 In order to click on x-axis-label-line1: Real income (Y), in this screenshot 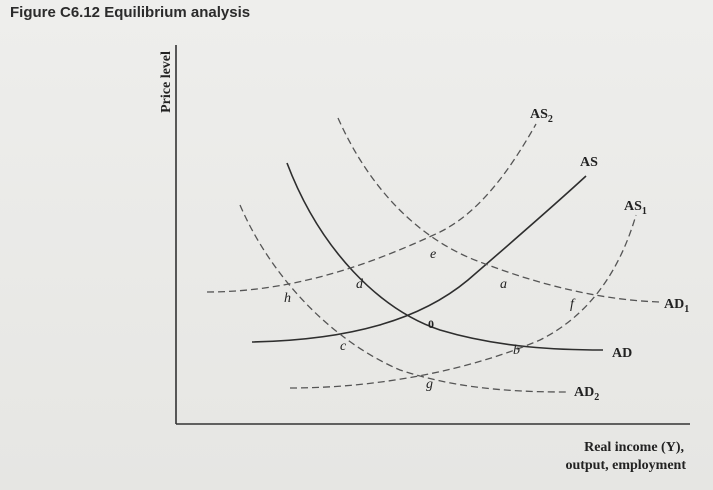, I will do `click(634, 447)`.